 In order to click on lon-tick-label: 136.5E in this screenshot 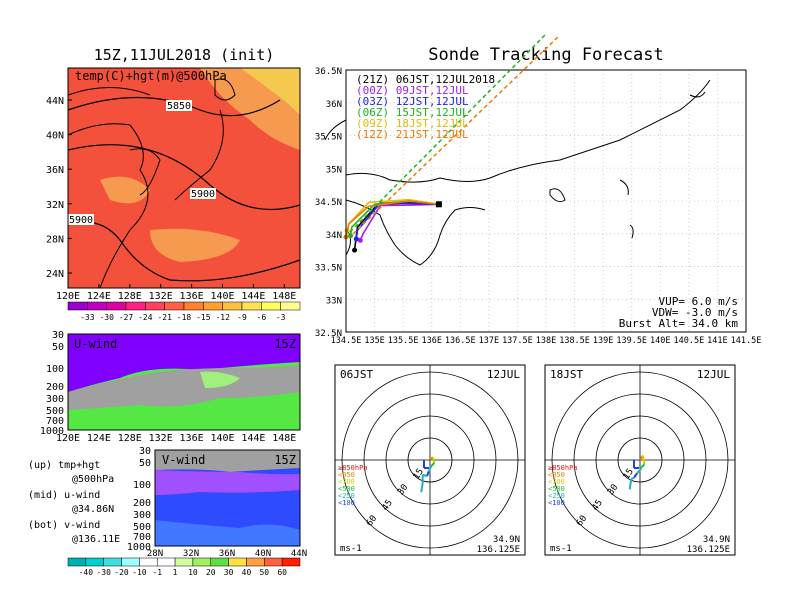, I will do `click(460, 341)`.